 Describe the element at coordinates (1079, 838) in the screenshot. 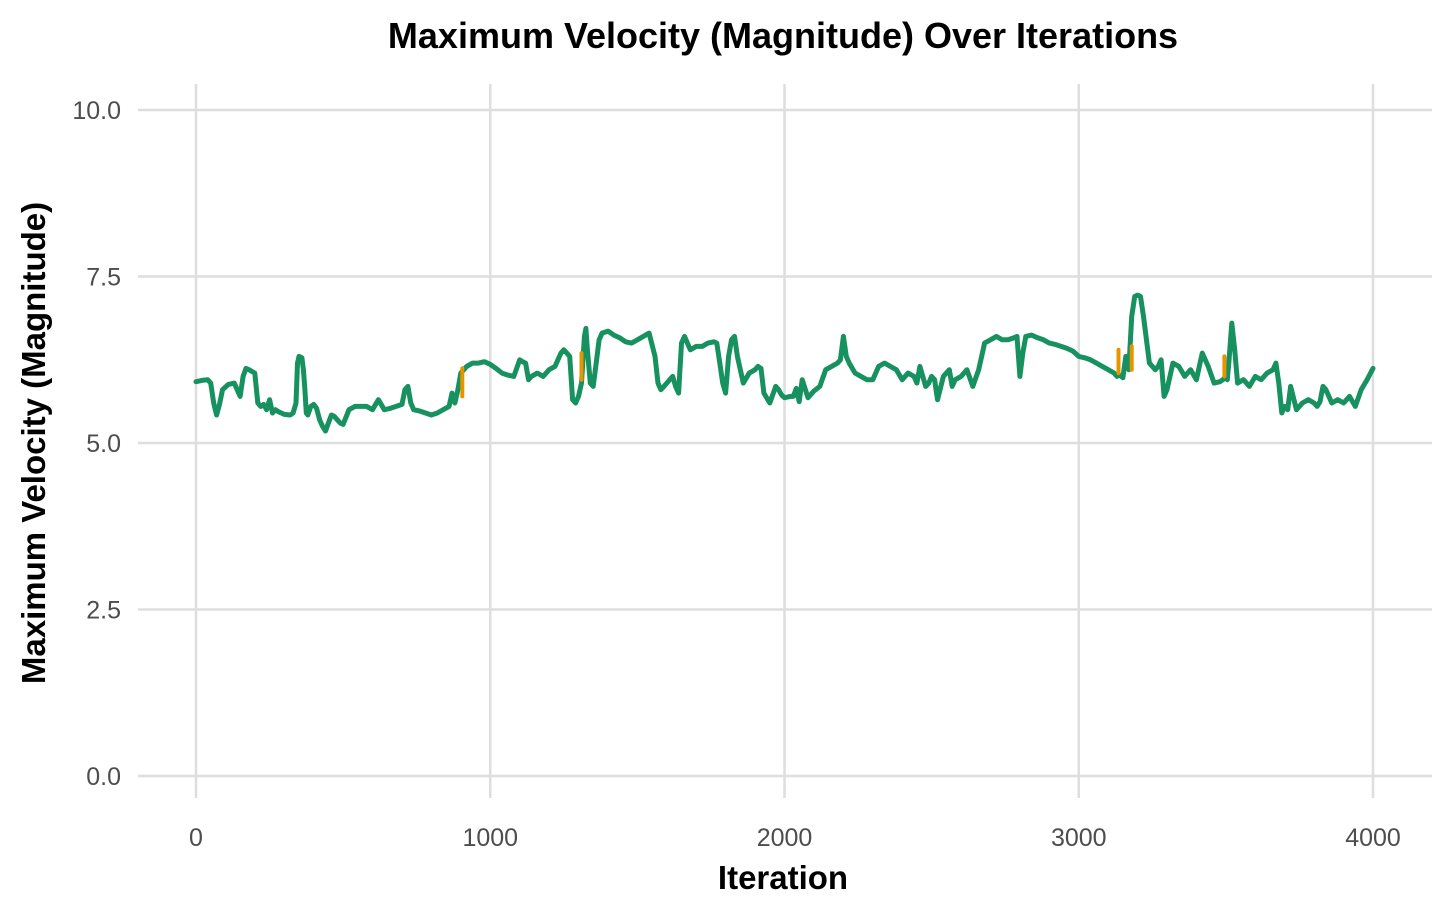

I see `x-tick-label: 3000` at that location.